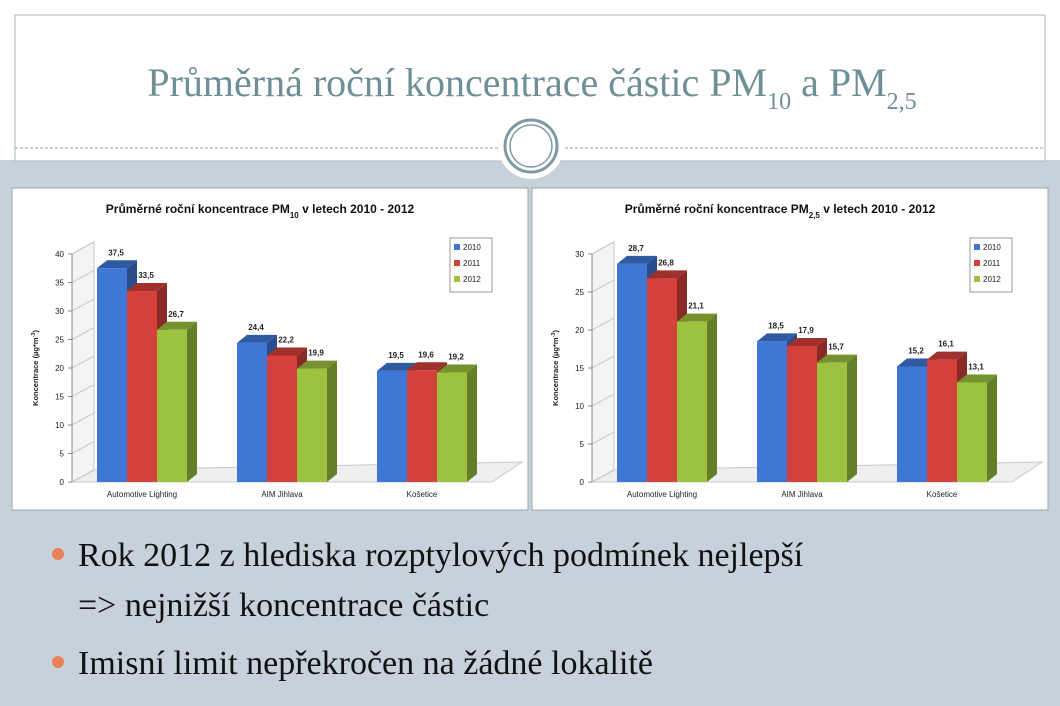  Describe the element at coordinates (198, 209) in the screenshot. I see `text-part: Průměrné roční koncentrace PM` at that location.